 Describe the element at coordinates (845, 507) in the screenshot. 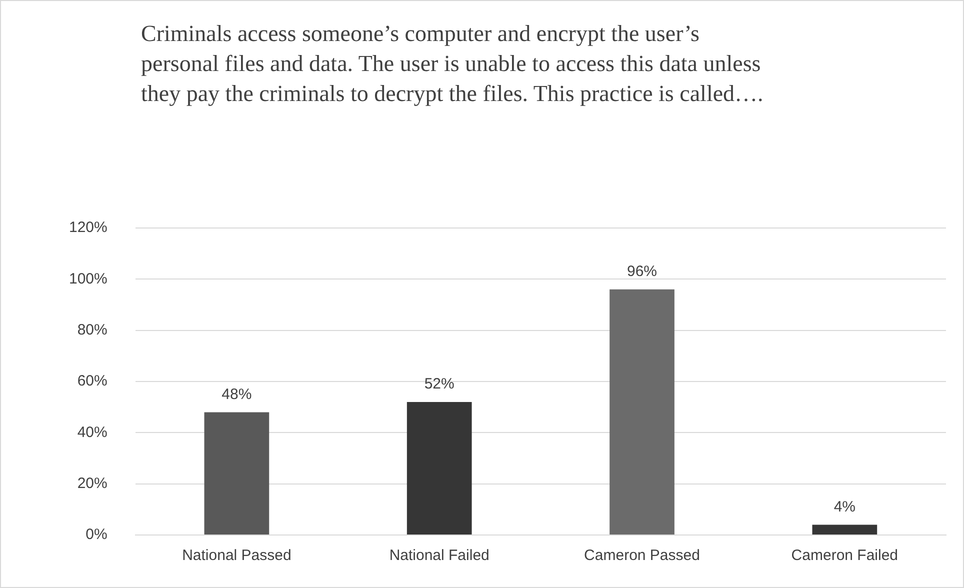

I see `data-label: 4%` at that location.